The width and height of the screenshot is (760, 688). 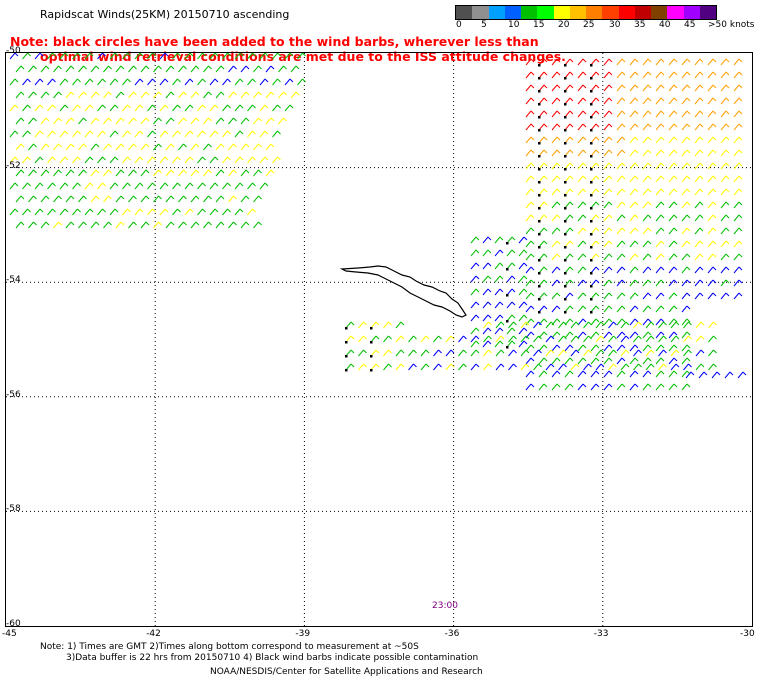 What do you see at coordinates (539, 25) in the screenshot?
I see `color-bar-label: 15` at bounding box center [539, 25].